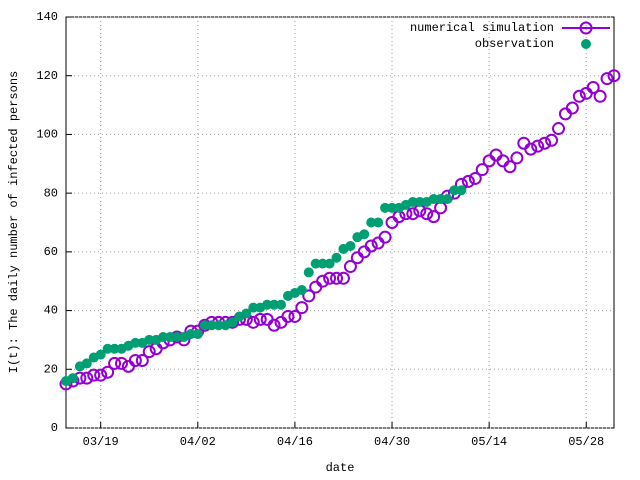  I want to click on x-tick-label: 05/28, so click(586, 442).